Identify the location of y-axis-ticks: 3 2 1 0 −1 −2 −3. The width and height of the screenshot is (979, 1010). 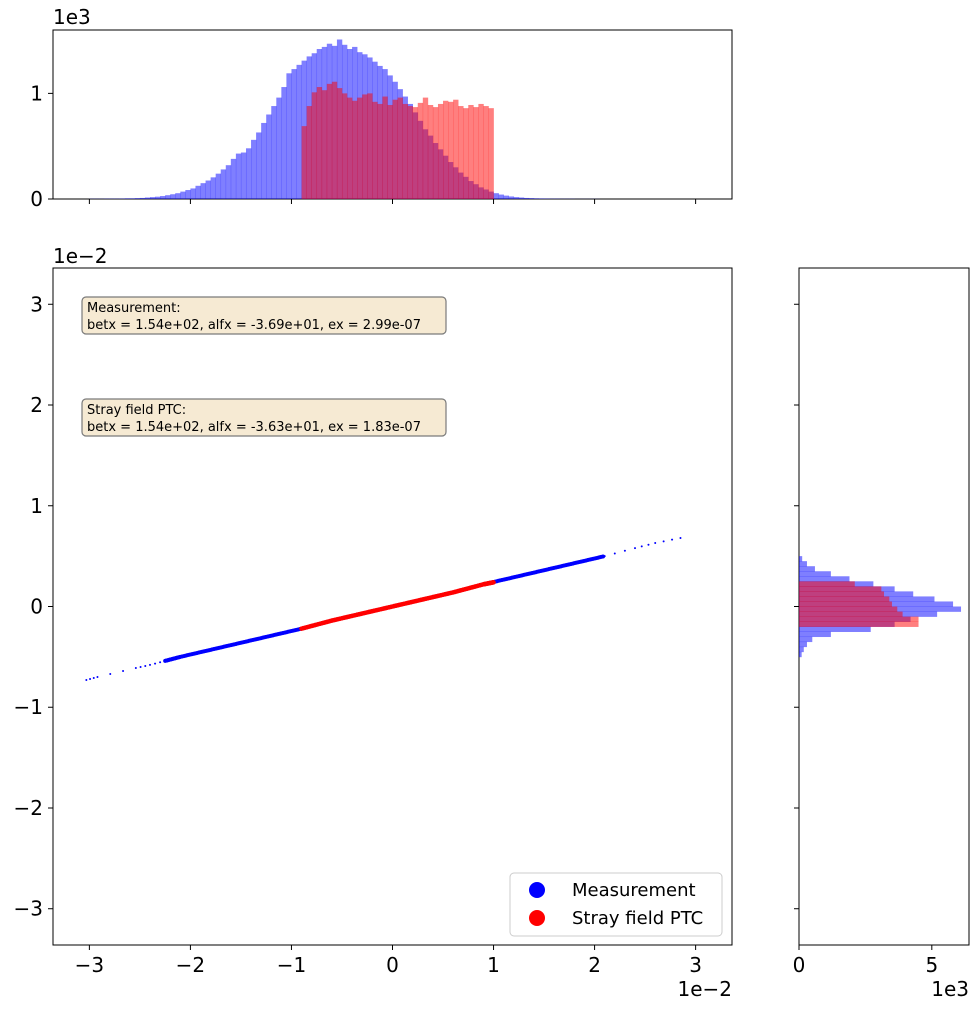
(33, 606).